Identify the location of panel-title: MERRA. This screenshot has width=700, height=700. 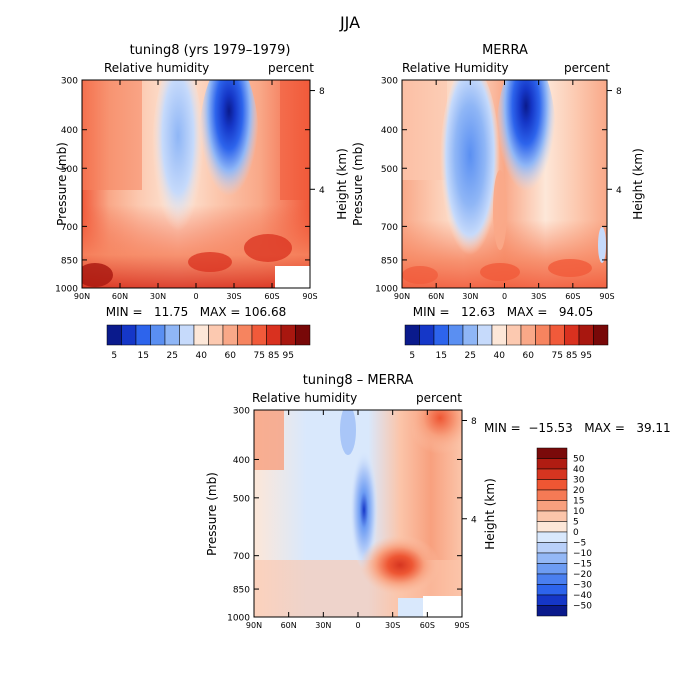
(505, 50).